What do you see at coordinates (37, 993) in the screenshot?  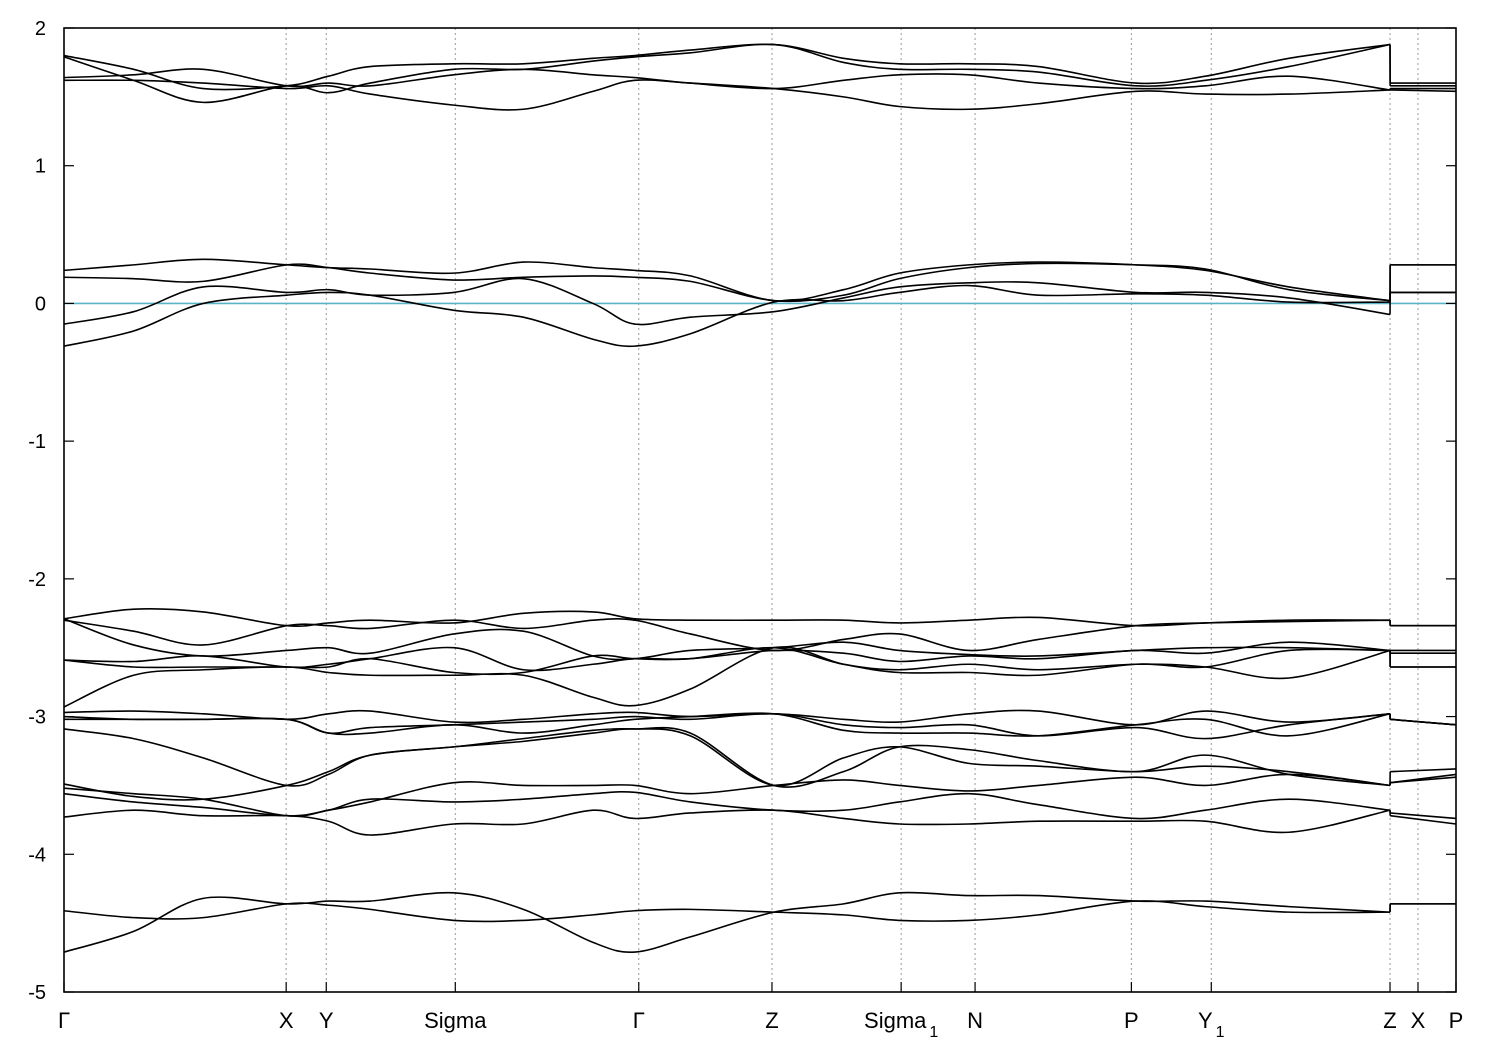 I see `y-tick-label-7: -5` at bounding box center [37, 993].